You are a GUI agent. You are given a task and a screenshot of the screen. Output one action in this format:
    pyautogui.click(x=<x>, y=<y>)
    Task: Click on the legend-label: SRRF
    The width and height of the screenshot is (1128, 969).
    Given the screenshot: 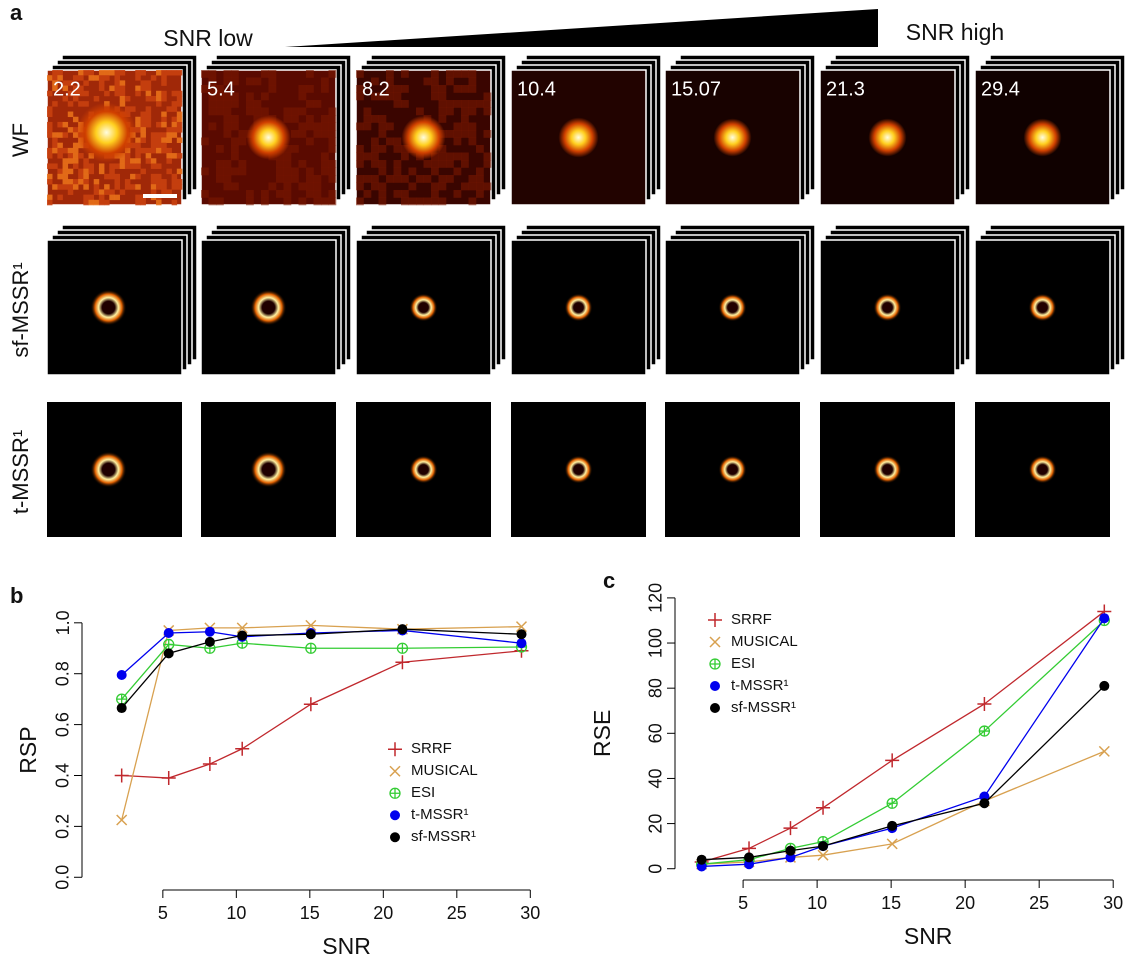 What is the action you would take?
    pyautogui.click(x=431, y=748)
    